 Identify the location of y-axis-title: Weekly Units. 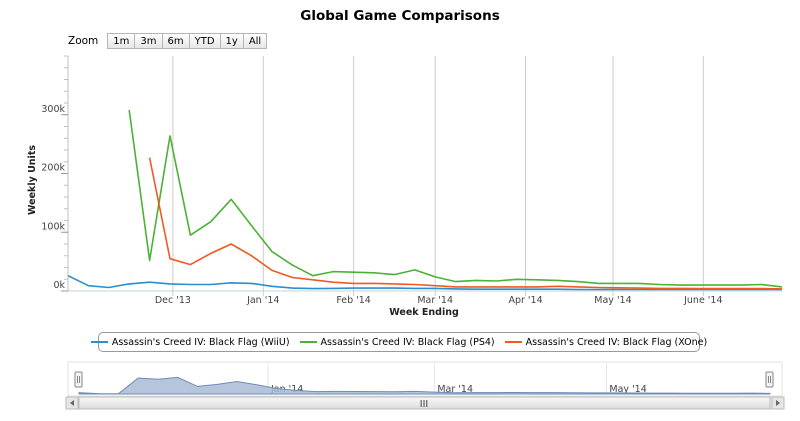
(32, 180).